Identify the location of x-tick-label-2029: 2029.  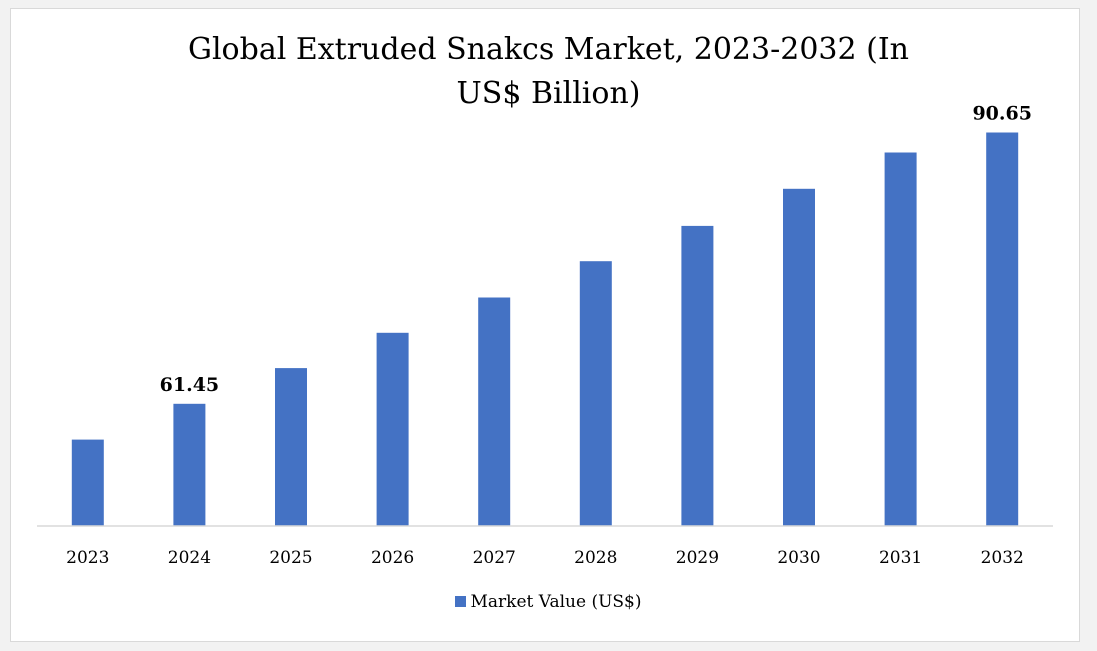
(697, 558).